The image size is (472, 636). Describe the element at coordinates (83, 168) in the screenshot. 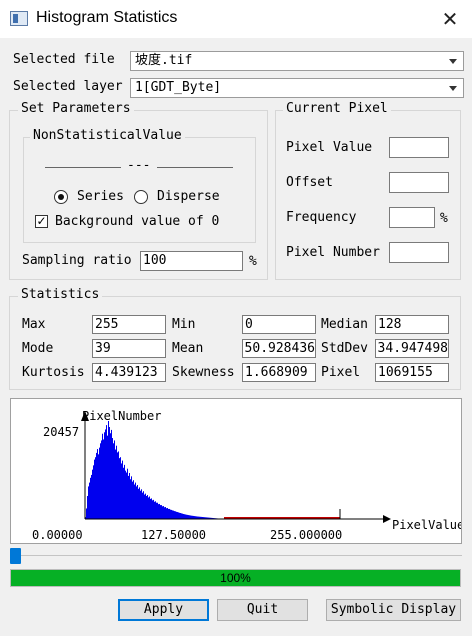

I see `range-from-input` at that location.